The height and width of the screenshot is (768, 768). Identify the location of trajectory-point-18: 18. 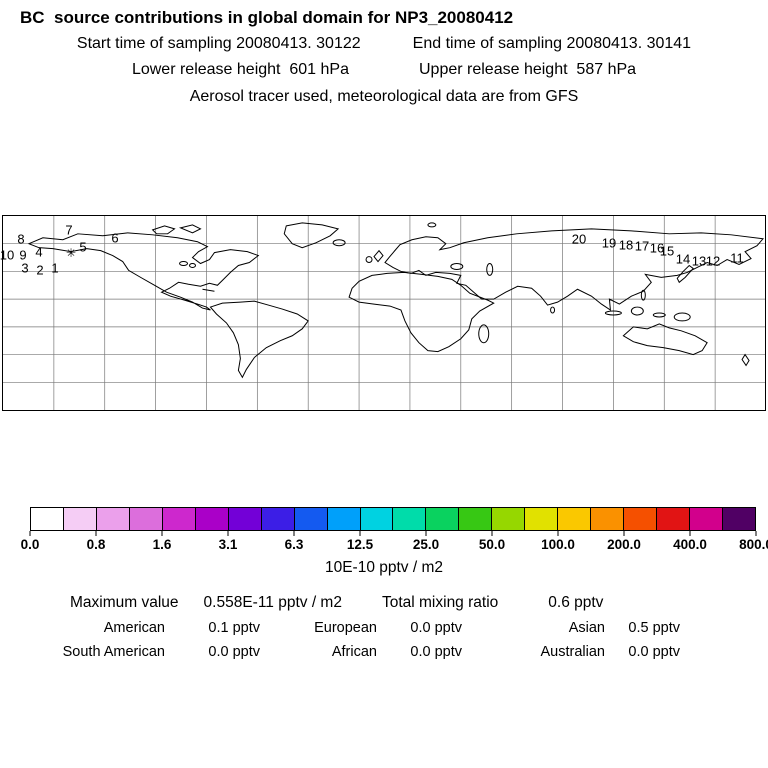
(626, 245).